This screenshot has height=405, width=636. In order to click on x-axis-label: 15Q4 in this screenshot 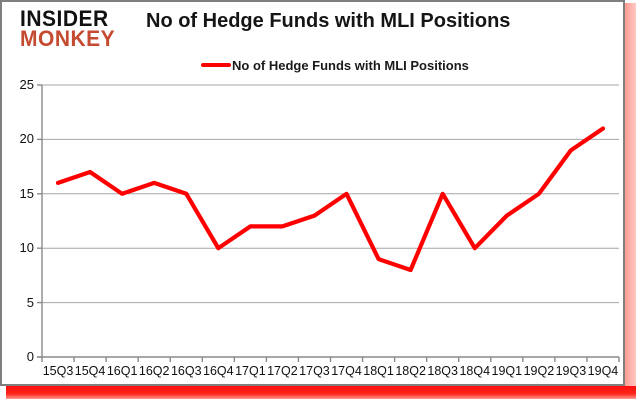, I will do `click(90, 371)`.